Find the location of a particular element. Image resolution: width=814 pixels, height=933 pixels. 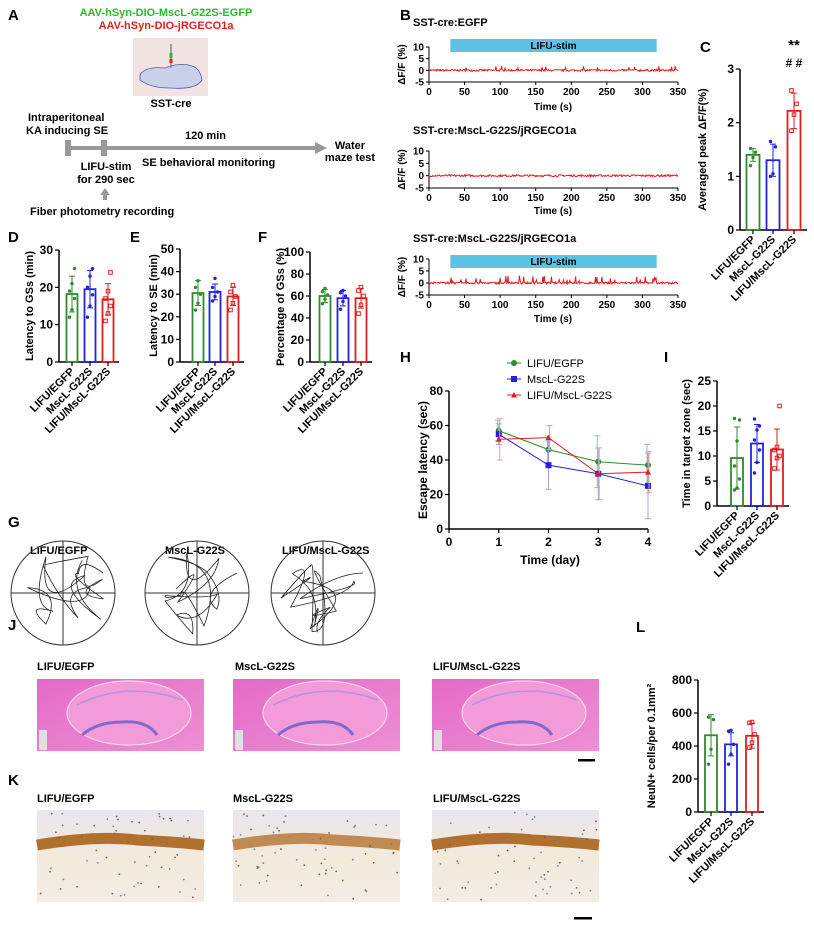

ventricle is located at coordinates (438, 740).